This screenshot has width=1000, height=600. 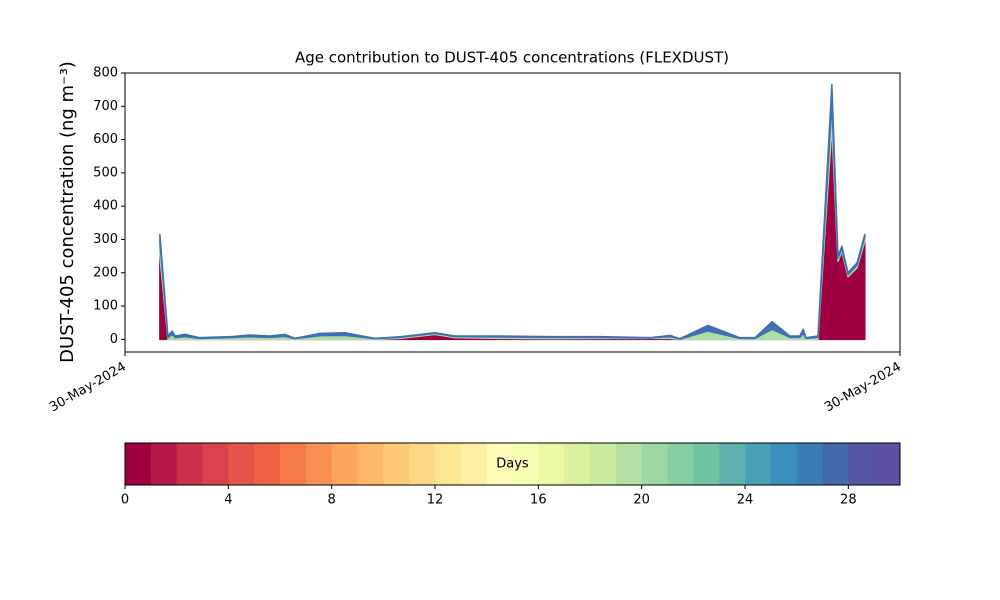 I want to click on colorbar-tick-label: 28, so click(x=848, y=500).